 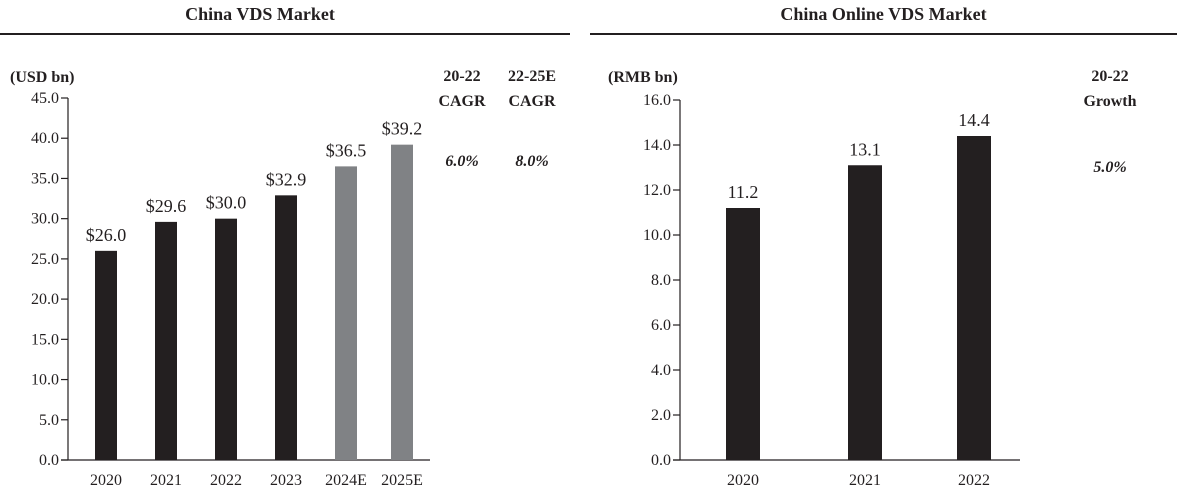 I want to click on x-tick-label-1: 2021, so click(x=865, y=480).